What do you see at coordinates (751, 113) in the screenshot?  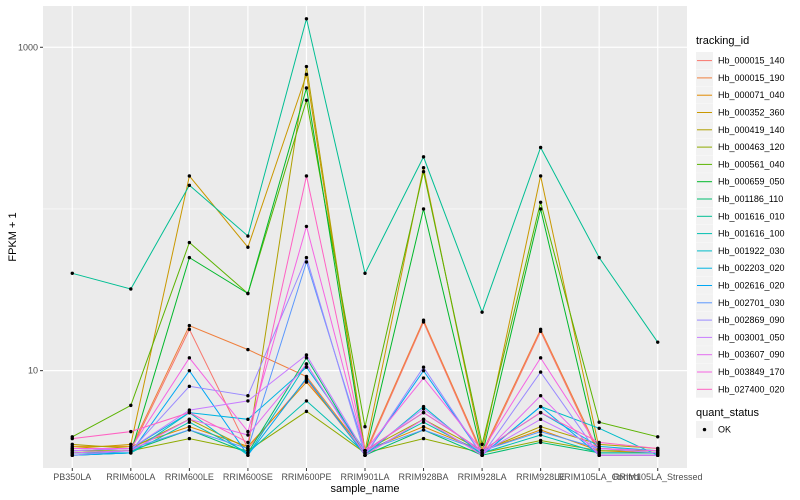 I see `legend-label: Hb_000352_360` at bounding box center [751, 113].